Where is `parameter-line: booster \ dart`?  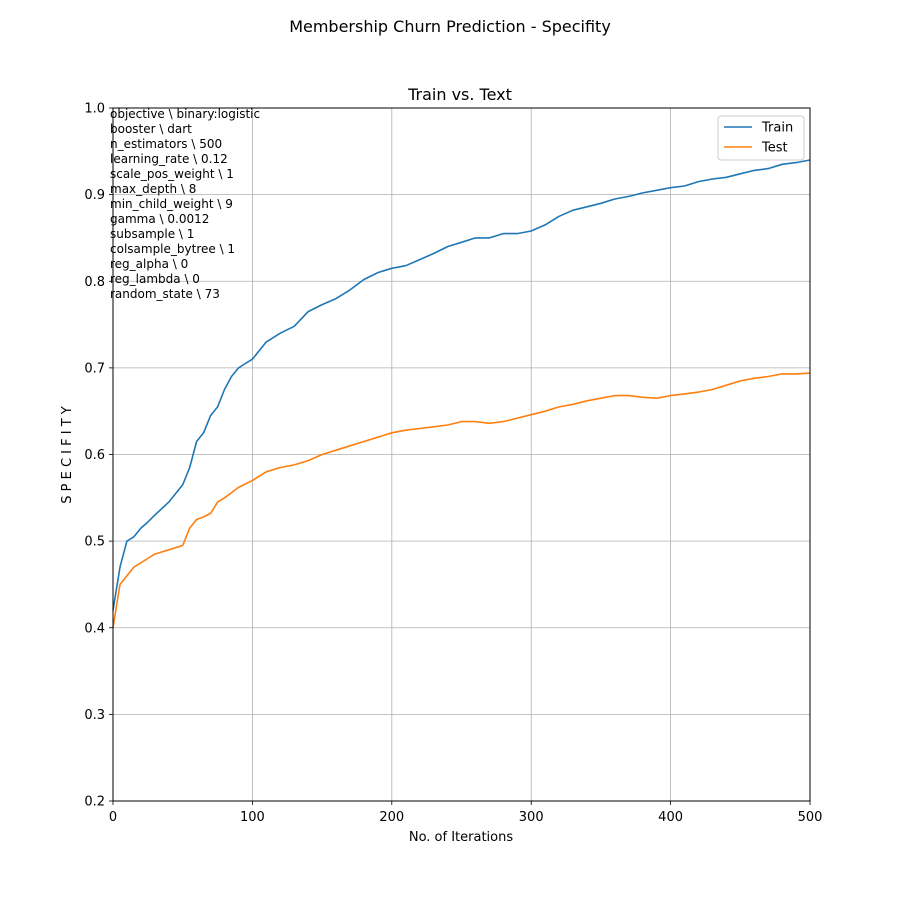 parameter-line: booster \ dart is located at coordinates (151, 129).